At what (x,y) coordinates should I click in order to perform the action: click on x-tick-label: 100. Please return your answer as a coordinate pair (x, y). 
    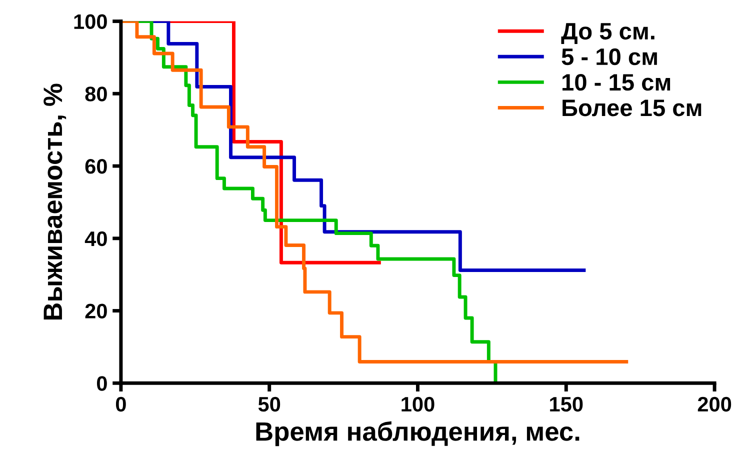
    Looking at the image, I should click on (418, 404).